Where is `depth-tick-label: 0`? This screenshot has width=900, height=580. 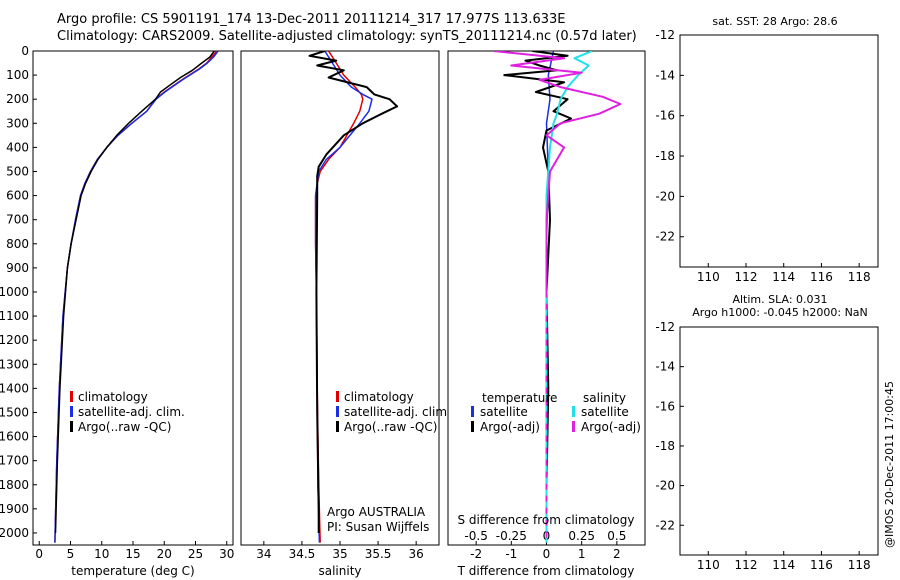
depth-tick-label: 0 is located at coordinates (25, 51).